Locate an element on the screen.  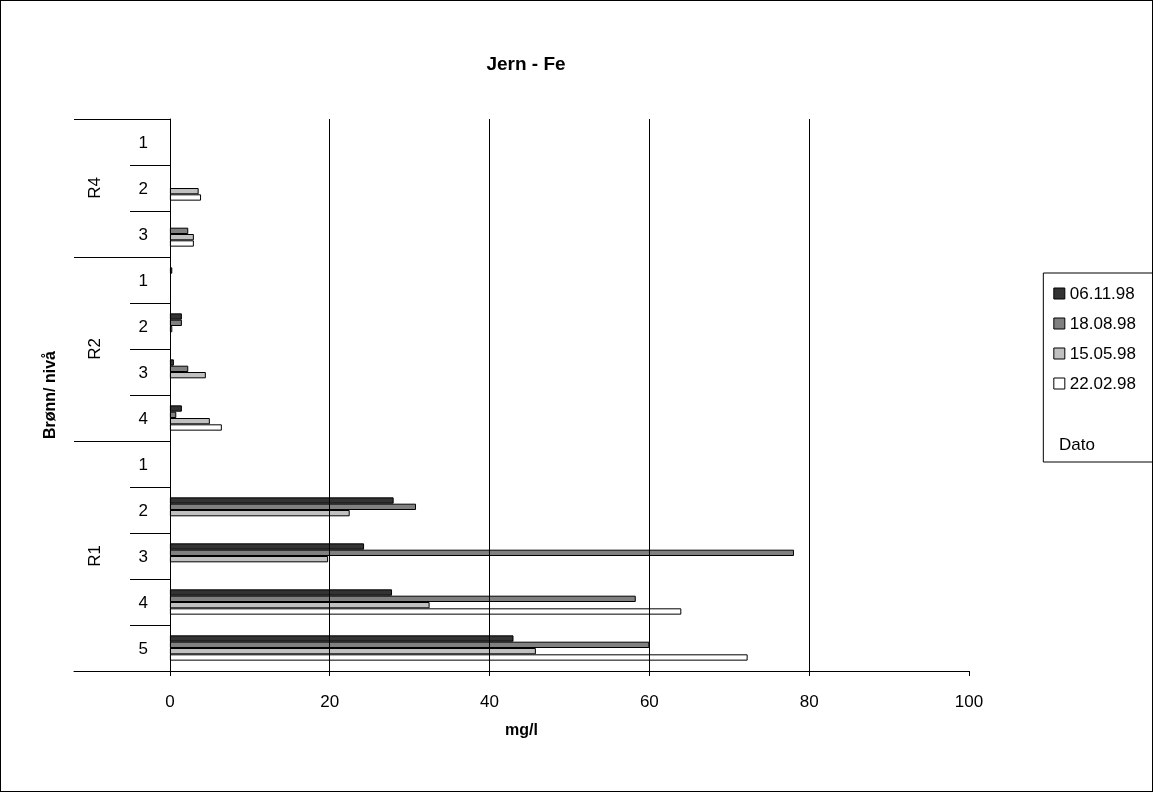
y-tick-label: 5 is located at coordinates (143, 648).